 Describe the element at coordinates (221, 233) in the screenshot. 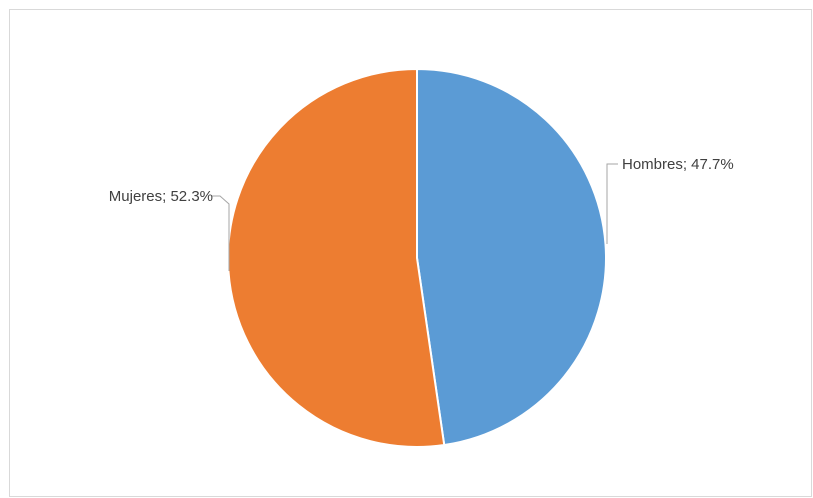

I see `leader-line-mujeres` at that location.